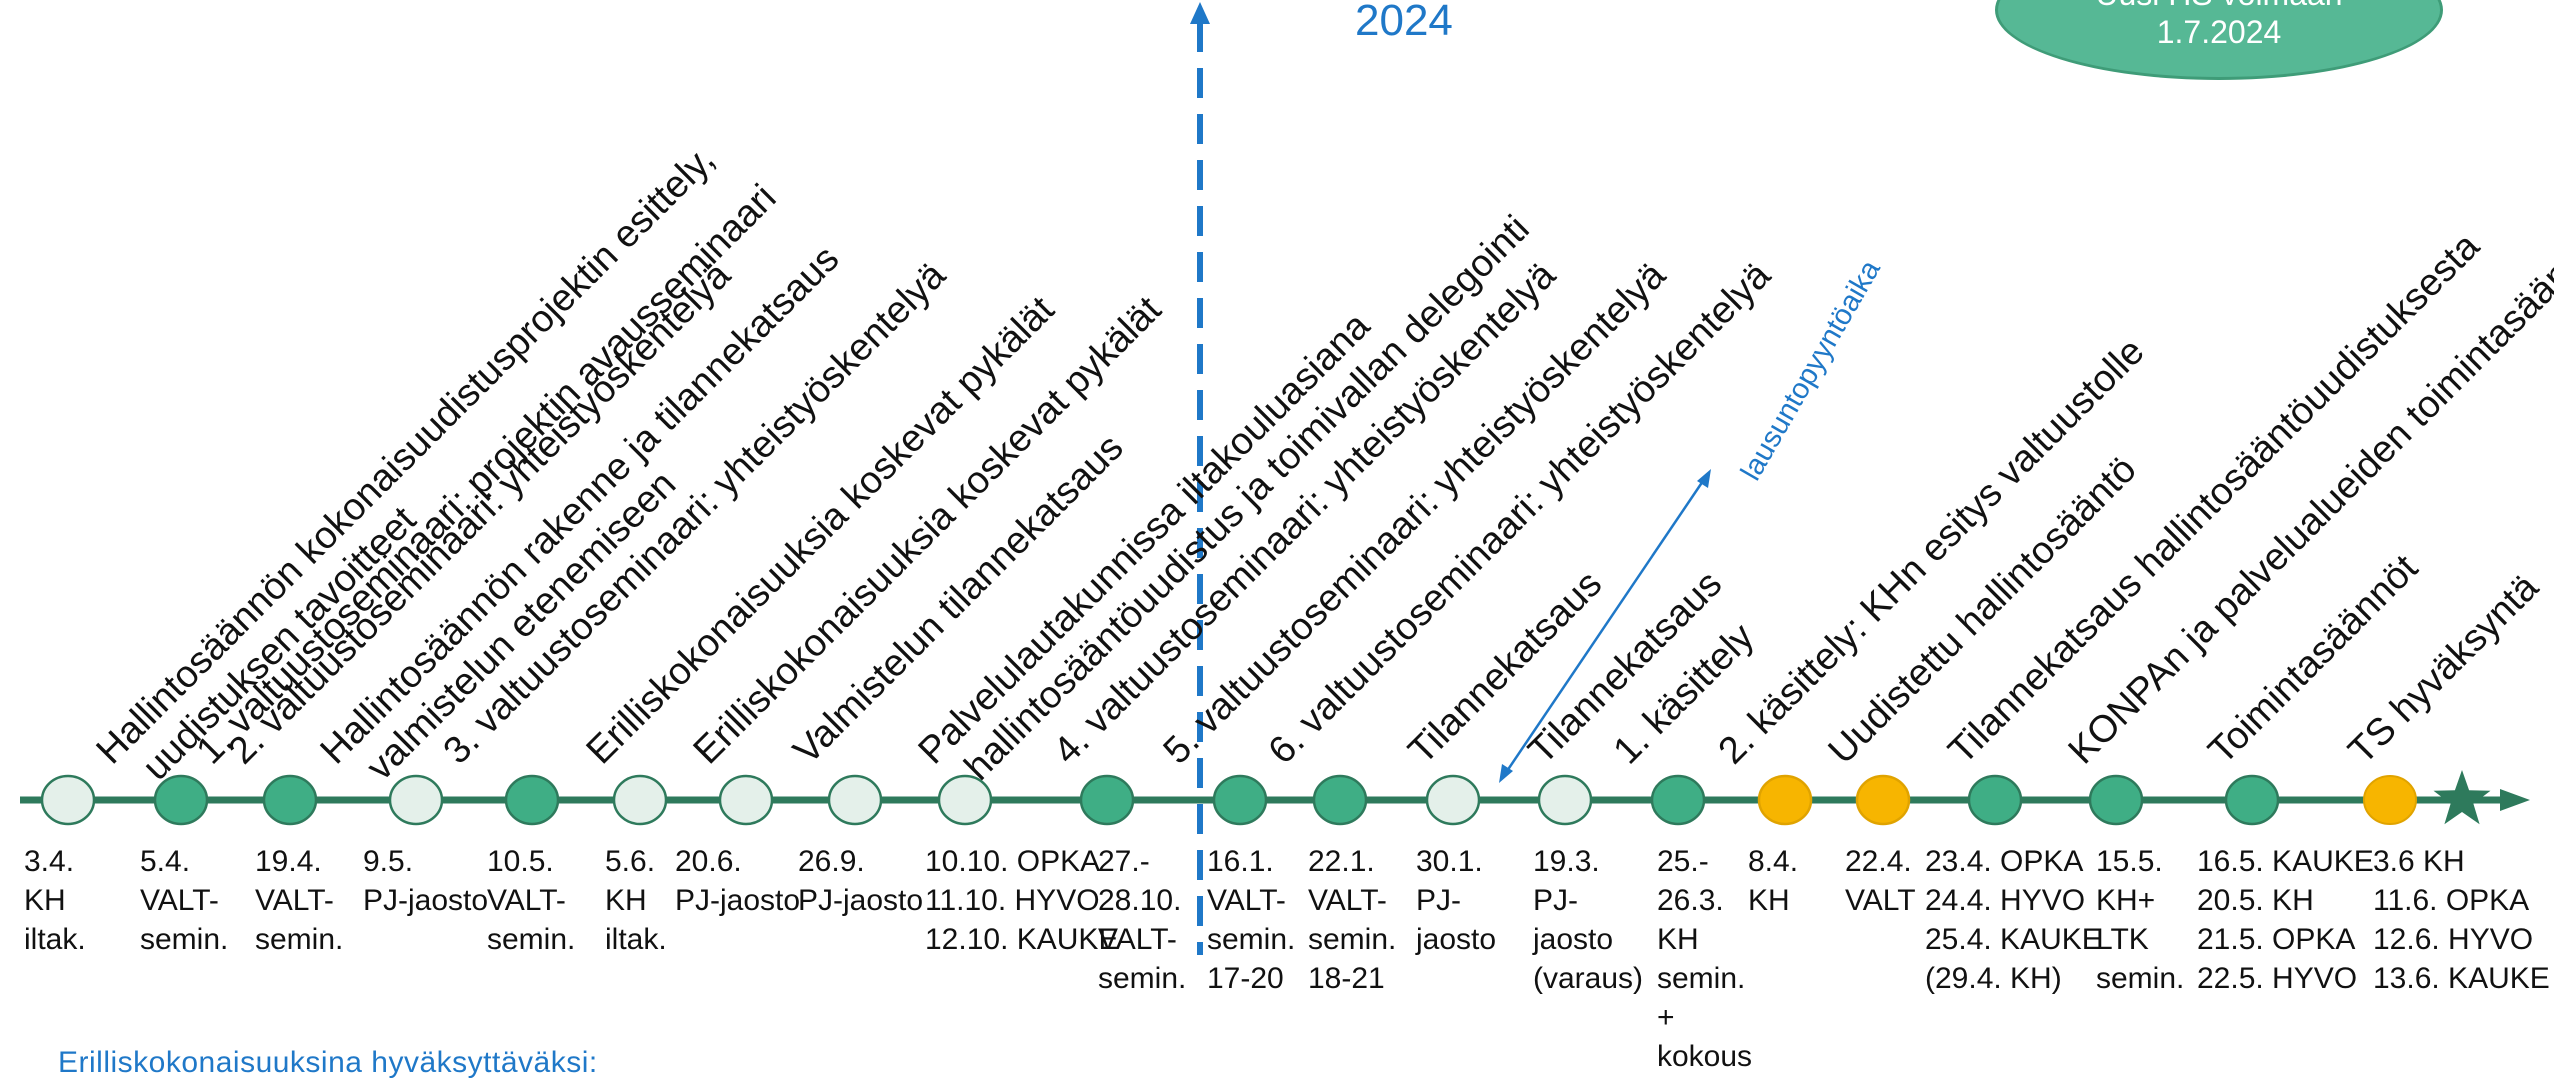  What do you see at coordinates (636, 900) in the screenshot?
I see `event-date-label: 5.6. KH iltak.` at bounding box center [636, 900].